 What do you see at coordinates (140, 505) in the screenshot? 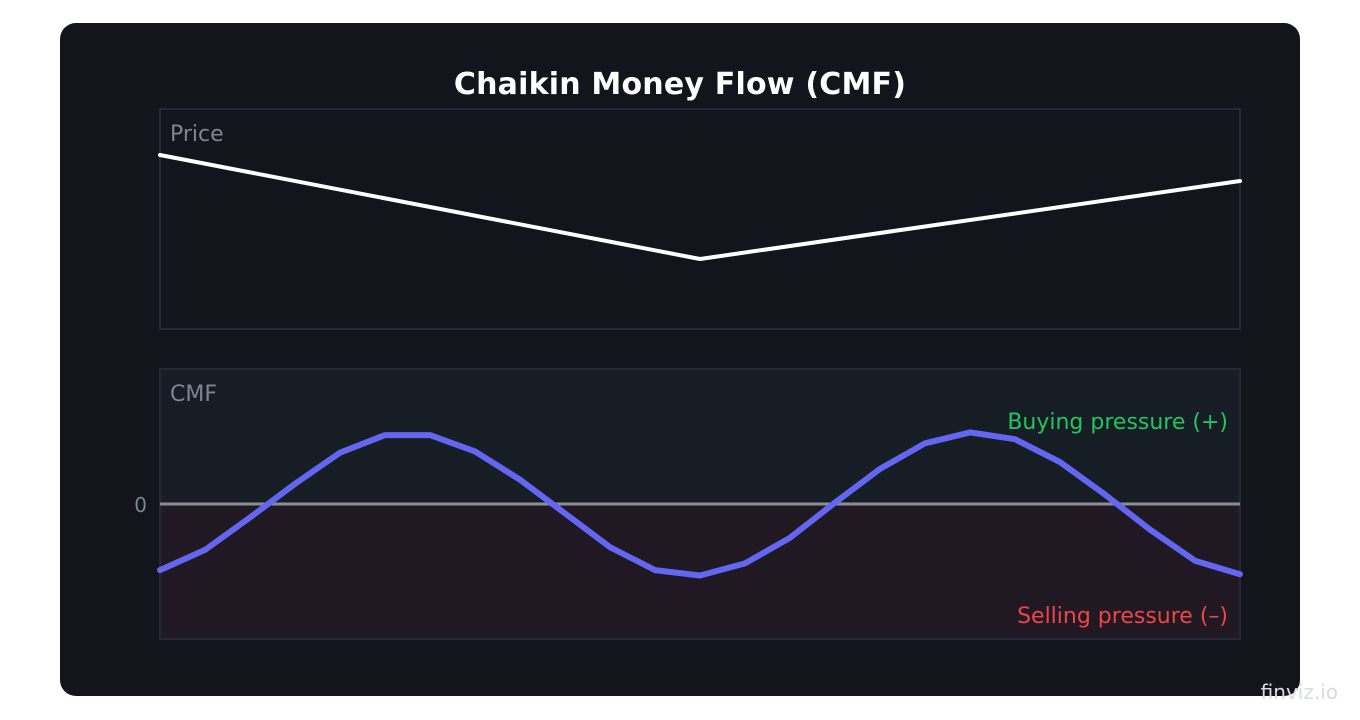
I see `zero-tick-label: 0` at bounding box center [140, 505].